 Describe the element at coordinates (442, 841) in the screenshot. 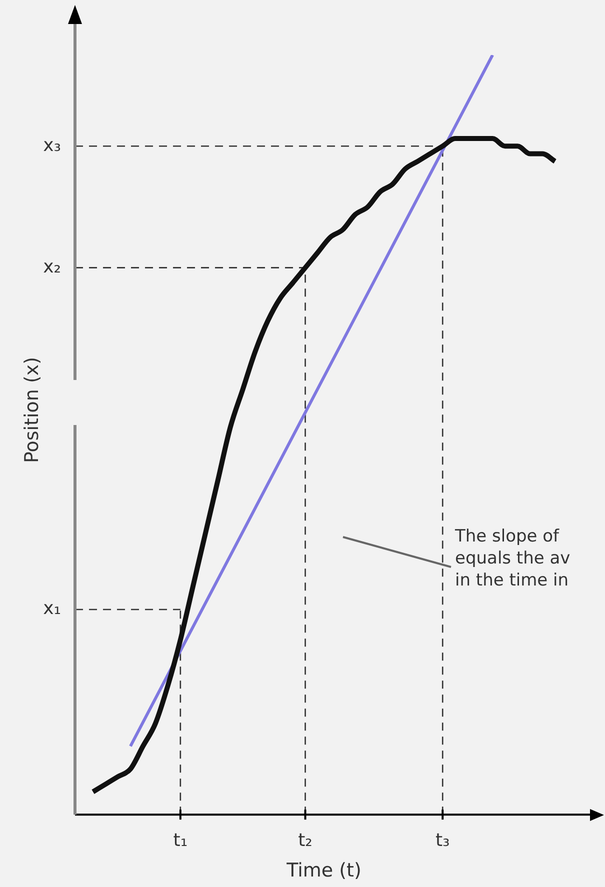

I see `x-tick-label: t₃` at that location.